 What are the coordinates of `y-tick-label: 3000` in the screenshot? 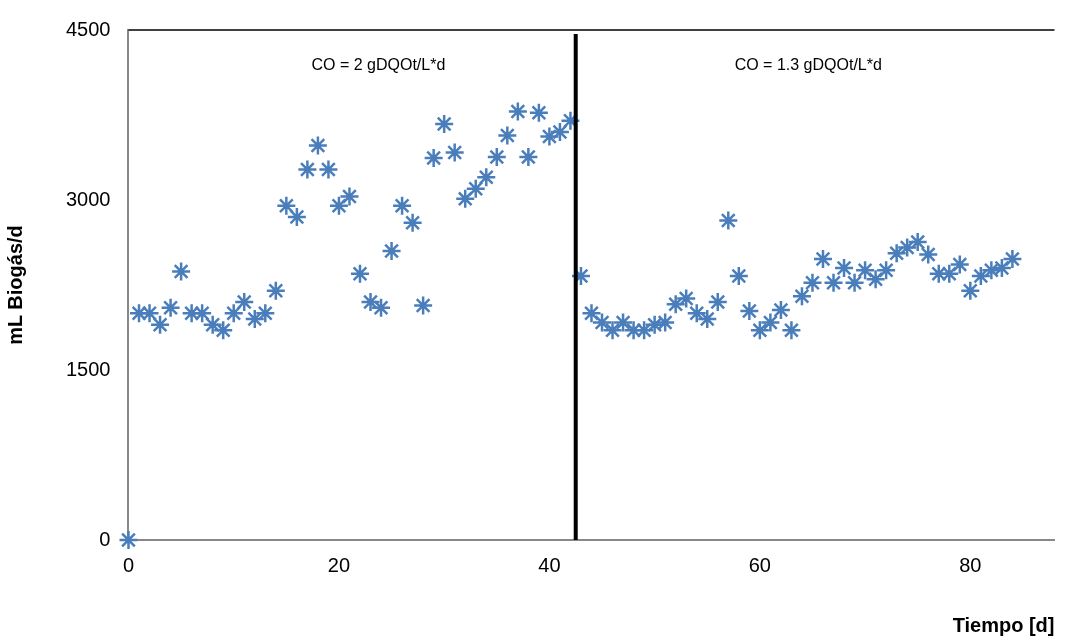 It's located at (88, 198).